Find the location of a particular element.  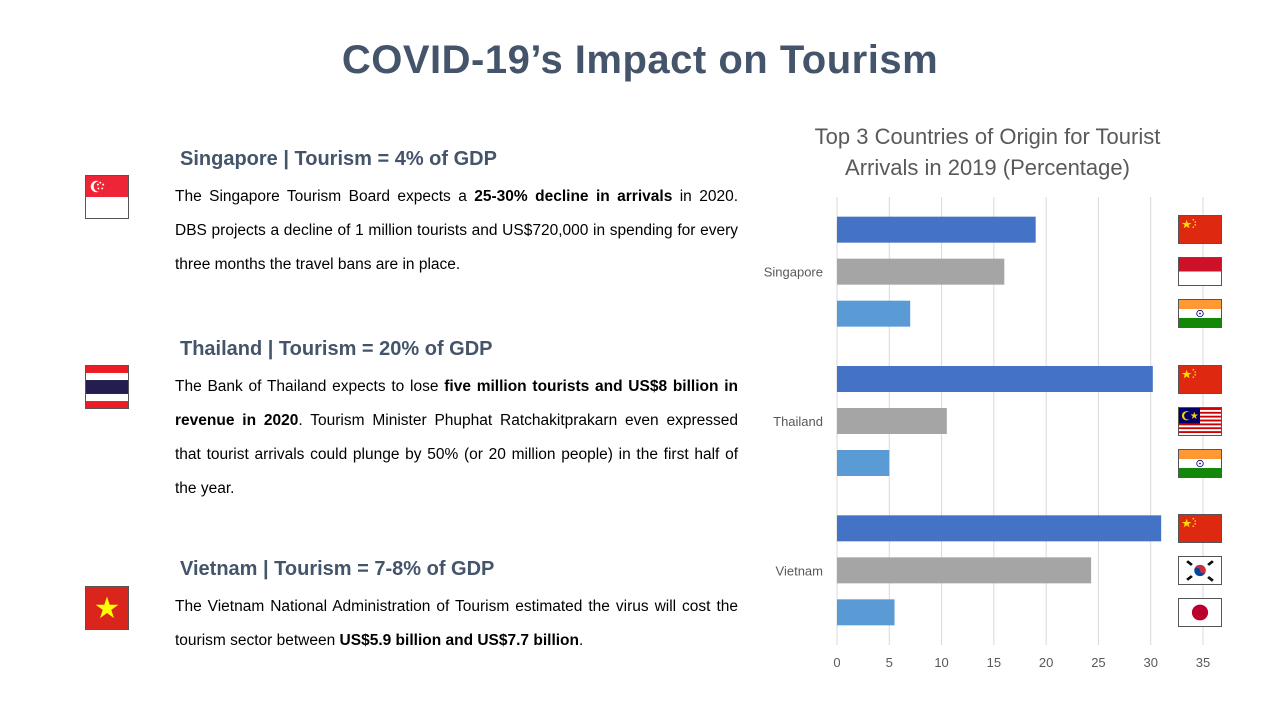

section-heading-vietnam: Vietnam | Tourism = 7-8% of GDP is located at coordinates (337, 569).